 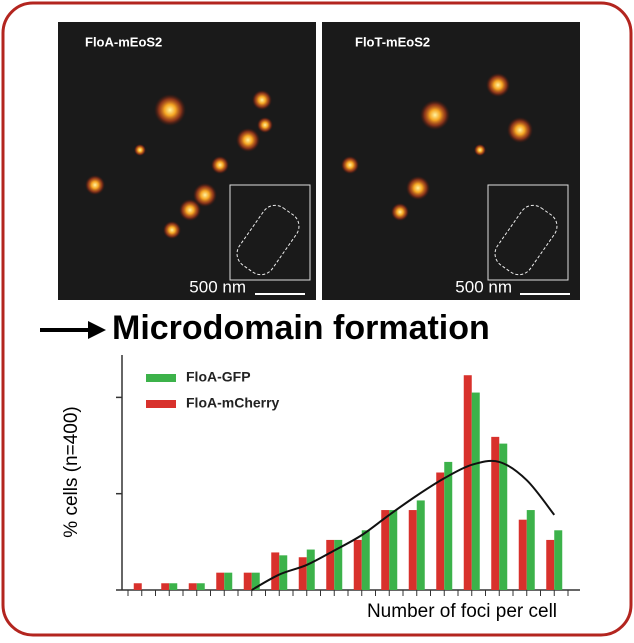 I want to click on heading: Microdomain formation, so click(x=301, y=328).